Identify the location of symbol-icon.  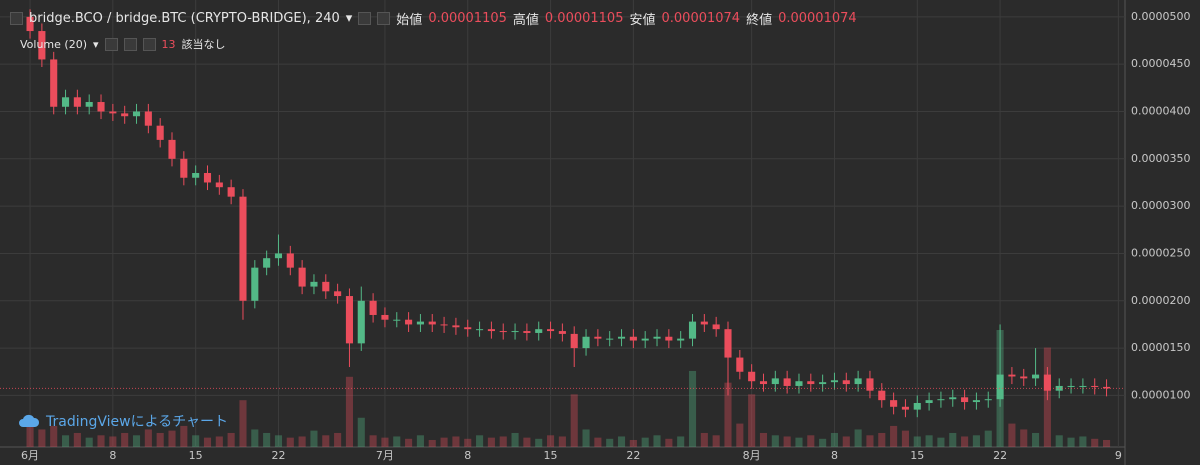
(16, 18).